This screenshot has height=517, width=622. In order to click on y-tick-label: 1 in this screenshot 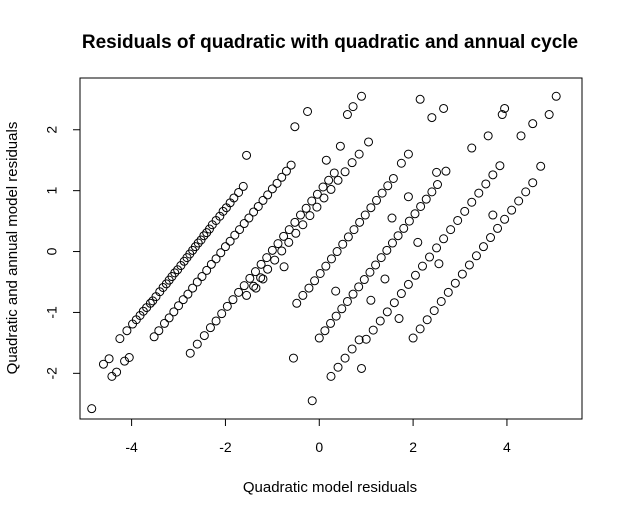, I will do `click(52, 191)`.